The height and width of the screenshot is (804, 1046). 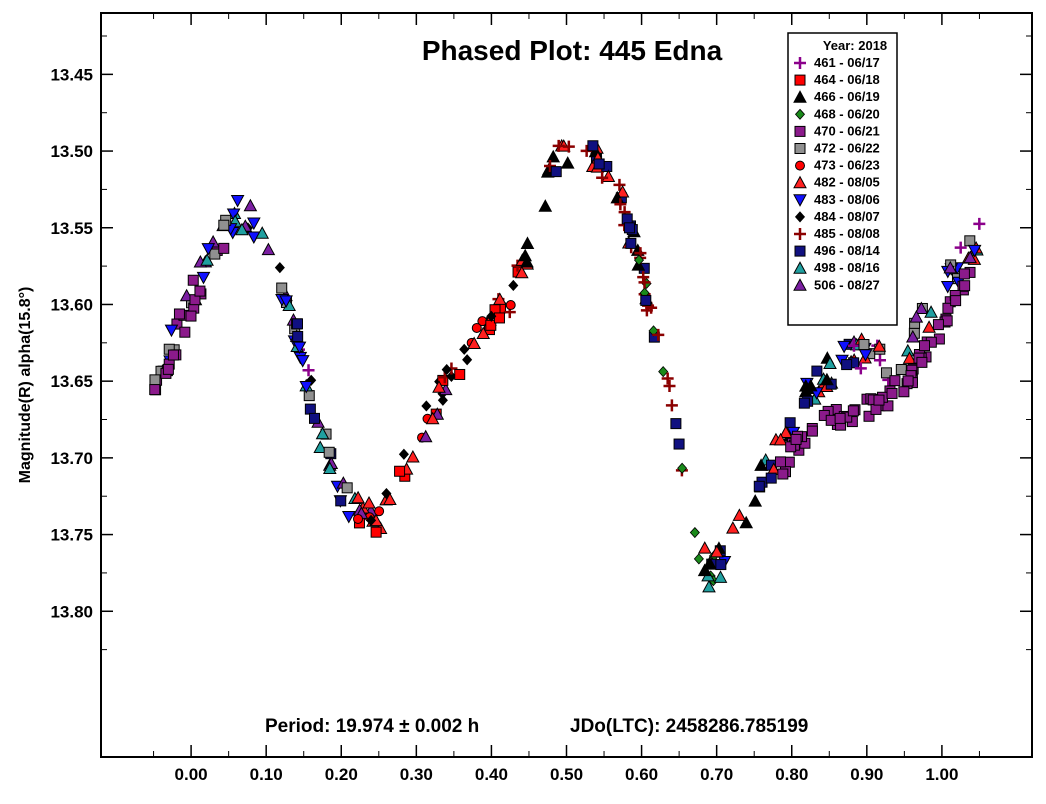 What do you see at coordinates (572, 50) in the screenshot?
I see `chart-title: Phased Plot: 445 Edna` at bounding box center [572, 50].